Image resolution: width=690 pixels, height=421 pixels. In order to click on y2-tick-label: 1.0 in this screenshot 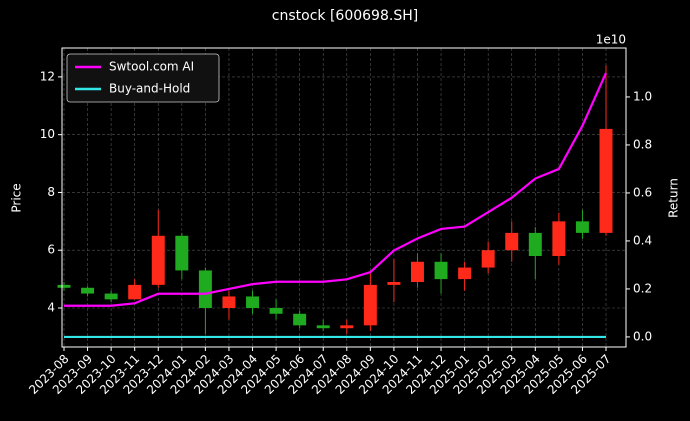, I will do `click(642, 96)`.